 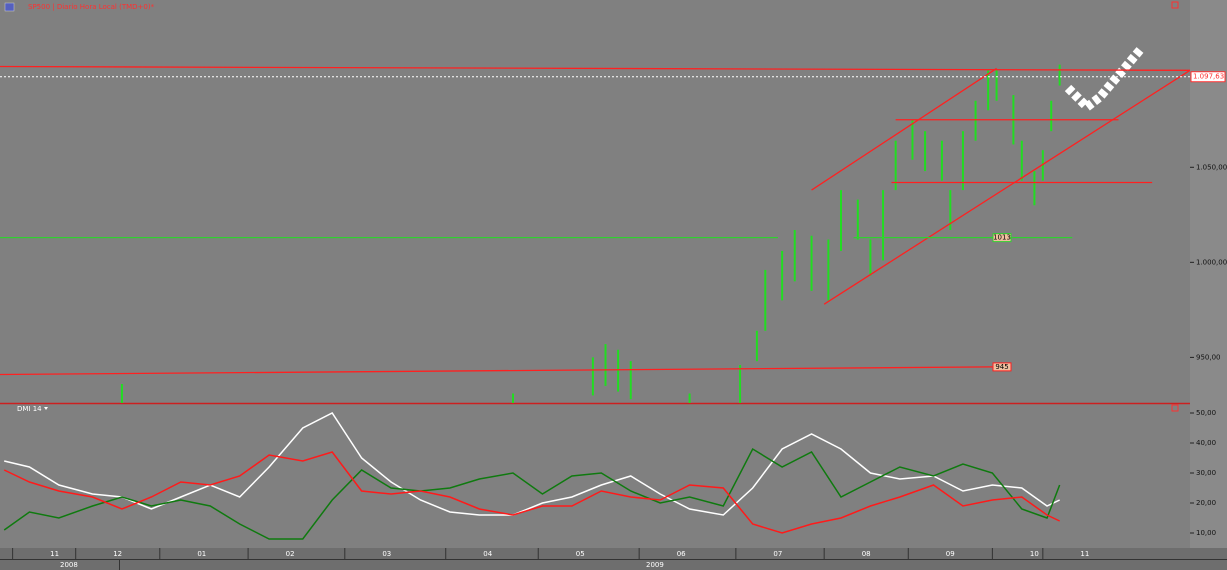 I want to click on level-label: 1013, so click(x=1002, y=238).